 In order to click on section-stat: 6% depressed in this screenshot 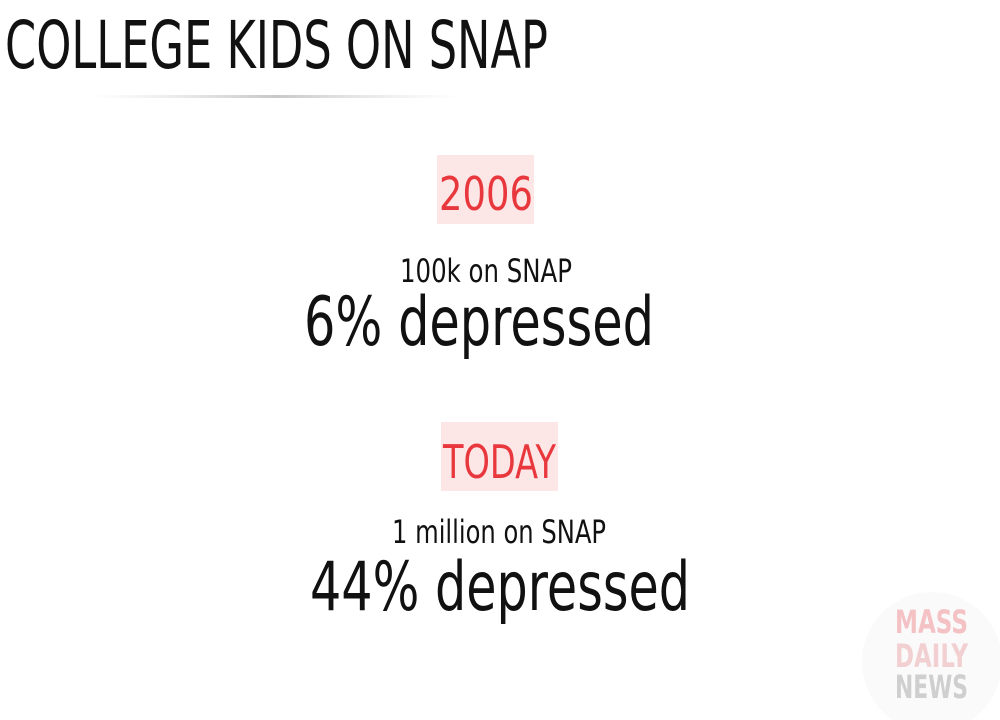, I will do `click(479, 322)`.